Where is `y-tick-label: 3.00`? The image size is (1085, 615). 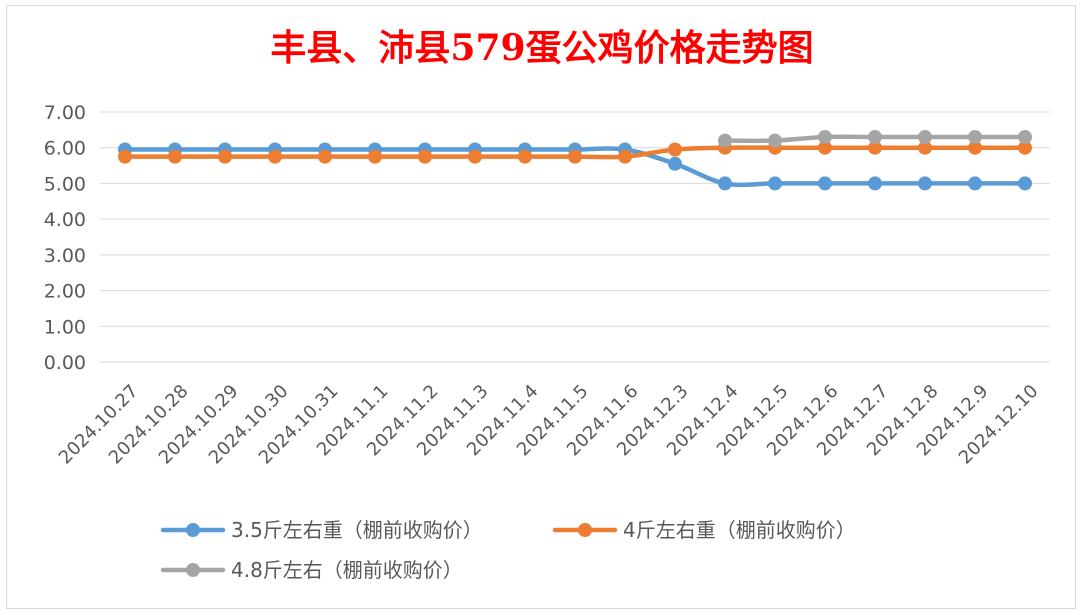
y-tick-label: 3.00 is located at coordinates (65, 256).